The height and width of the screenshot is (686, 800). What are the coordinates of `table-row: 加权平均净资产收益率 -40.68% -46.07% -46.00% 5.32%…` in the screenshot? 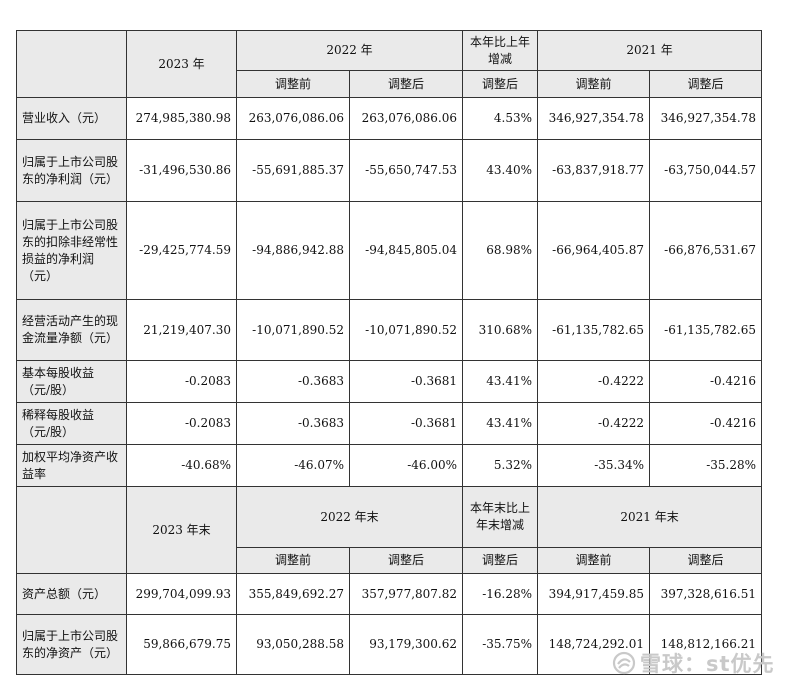 It's located at (389, 465).